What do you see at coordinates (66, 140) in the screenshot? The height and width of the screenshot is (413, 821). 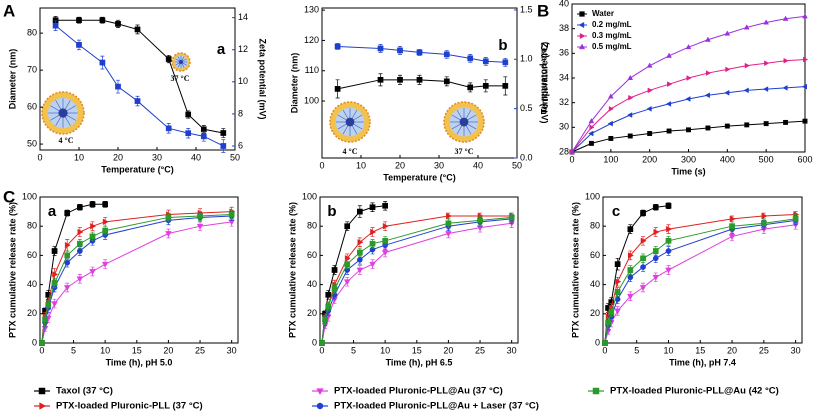 I see `annotation: 4 °C` at bounding box center [66, 140].